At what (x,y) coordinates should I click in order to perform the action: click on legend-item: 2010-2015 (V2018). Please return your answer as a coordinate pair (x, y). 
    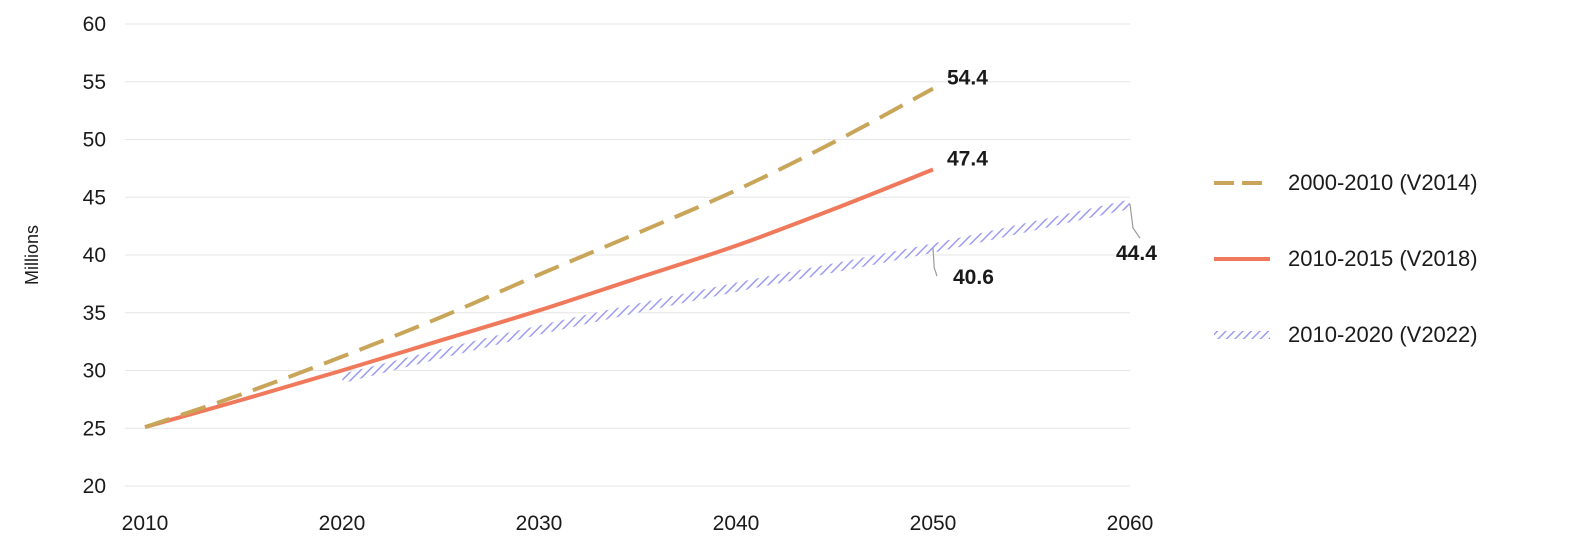
    Looking at the image, I should click on (1345, 259).